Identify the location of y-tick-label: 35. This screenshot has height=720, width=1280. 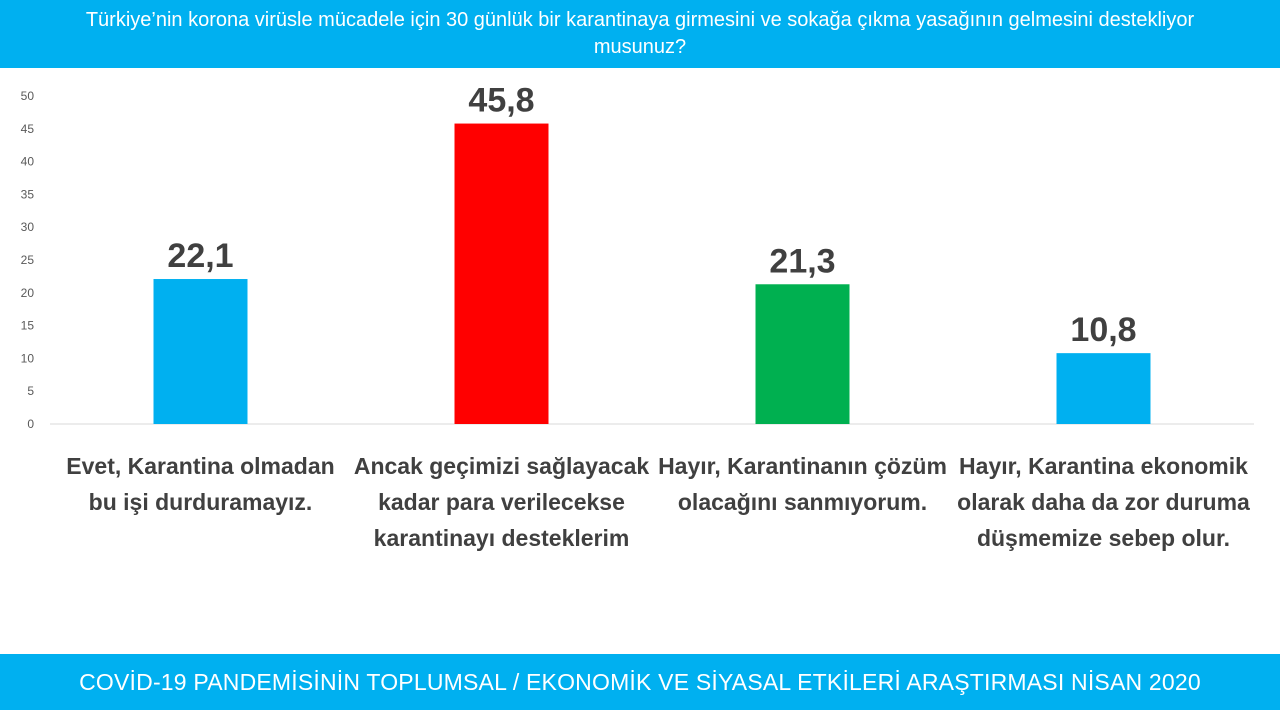
(28, 194).